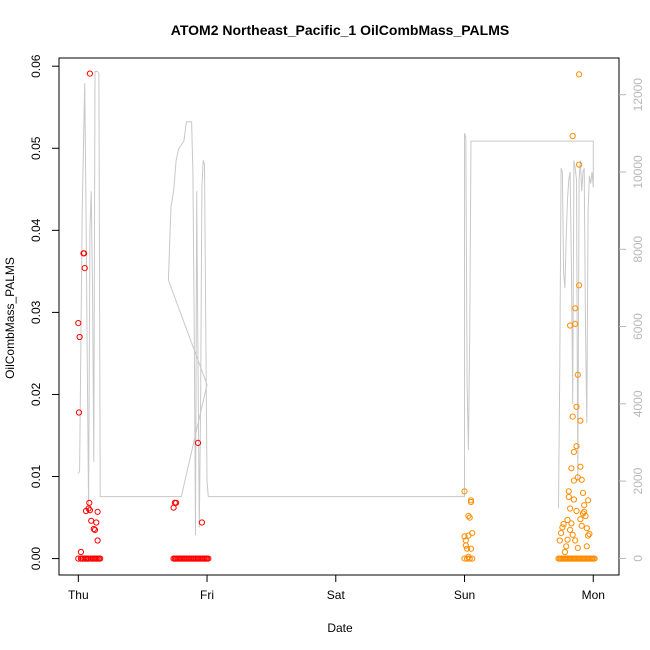 This screenshot has height=650, width=650. What do you see at coordinates (638, 249) in the screenshot?
I see `y2-tick-label: 8000` at bounding box center [638, 249].